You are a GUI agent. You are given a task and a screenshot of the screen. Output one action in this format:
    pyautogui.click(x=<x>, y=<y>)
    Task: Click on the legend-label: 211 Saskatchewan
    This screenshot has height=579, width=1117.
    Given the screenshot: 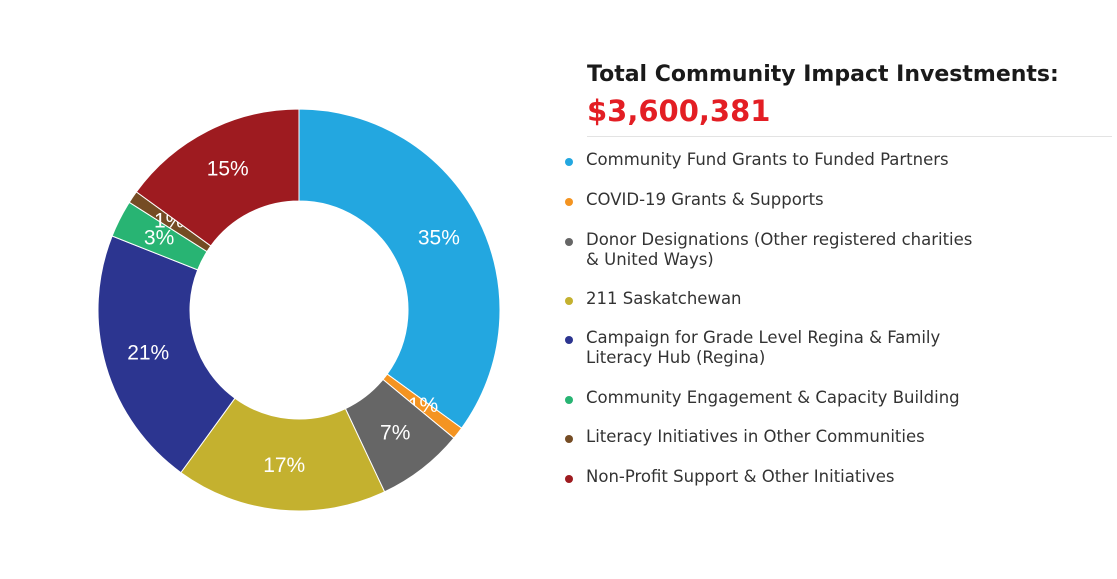 What is the action you would take?
    pyautogui.click(x=664, y=298)
    